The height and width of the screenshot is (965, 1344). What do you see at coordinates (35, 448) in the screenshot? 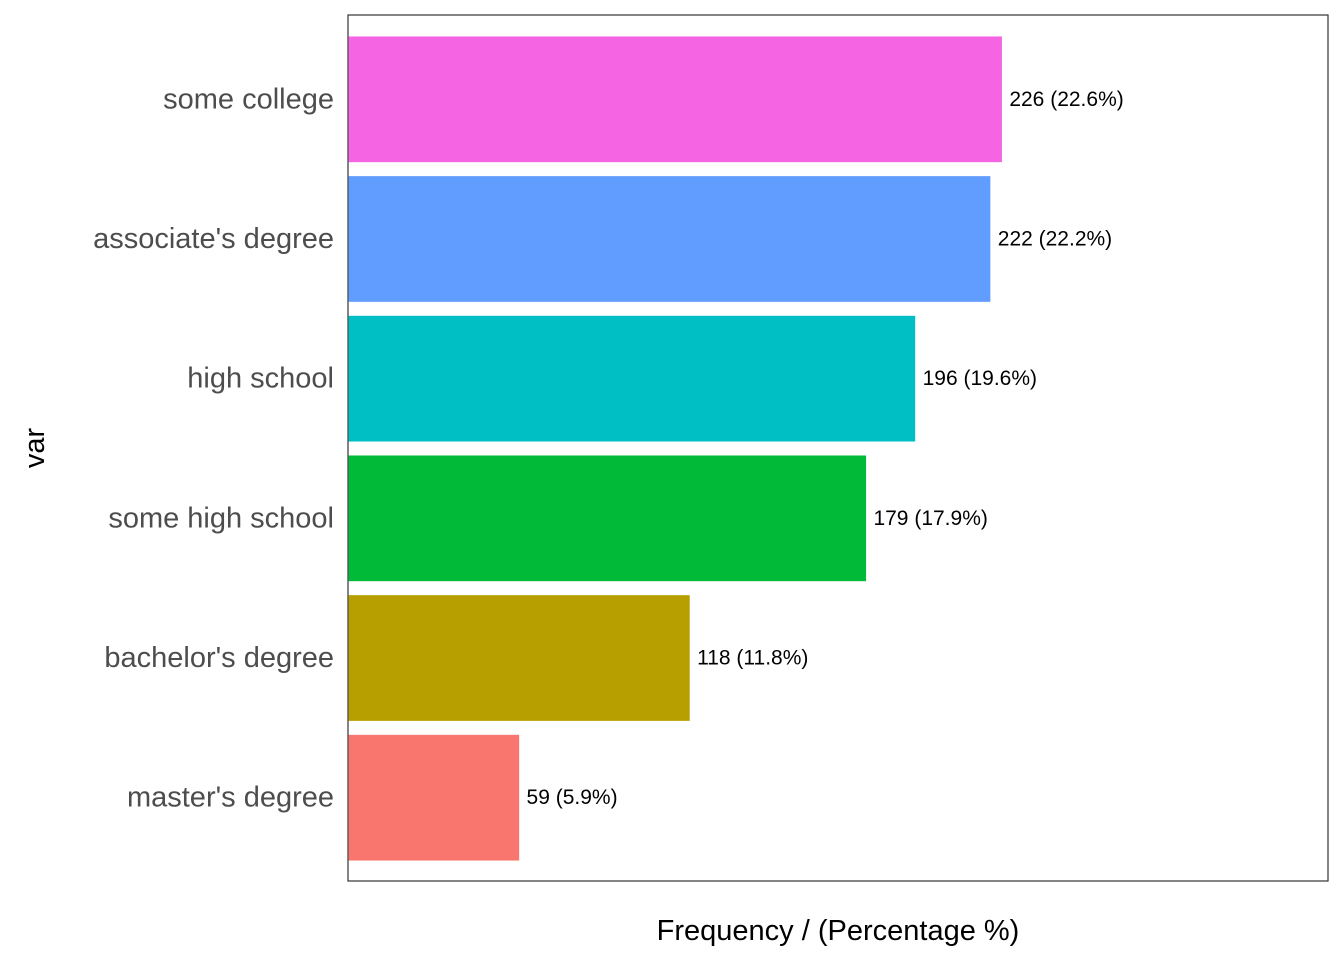
I see `y-axis-title: var` at bounding box center [35, 448].